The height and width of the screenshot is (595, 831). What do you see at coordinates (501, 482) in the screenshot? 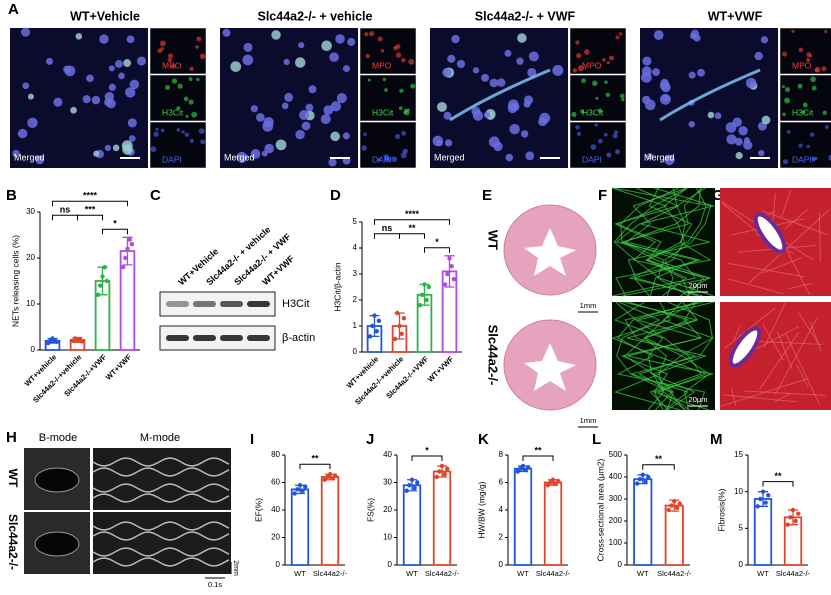
I see `y-tick-label: 6` at bounding box center [501, 482].